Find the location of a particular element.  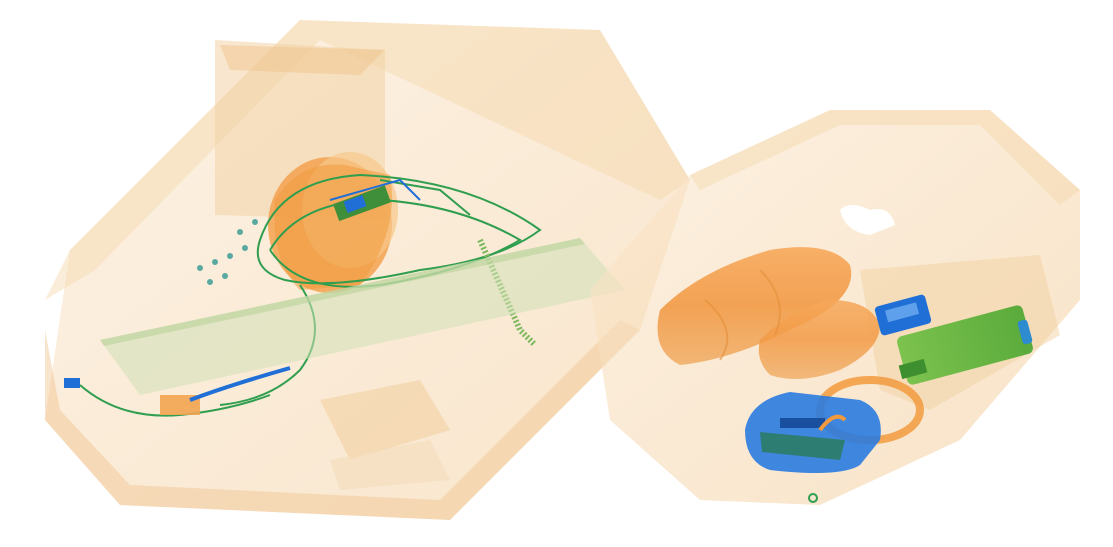

green-battery is located at coordinates (965, 345).